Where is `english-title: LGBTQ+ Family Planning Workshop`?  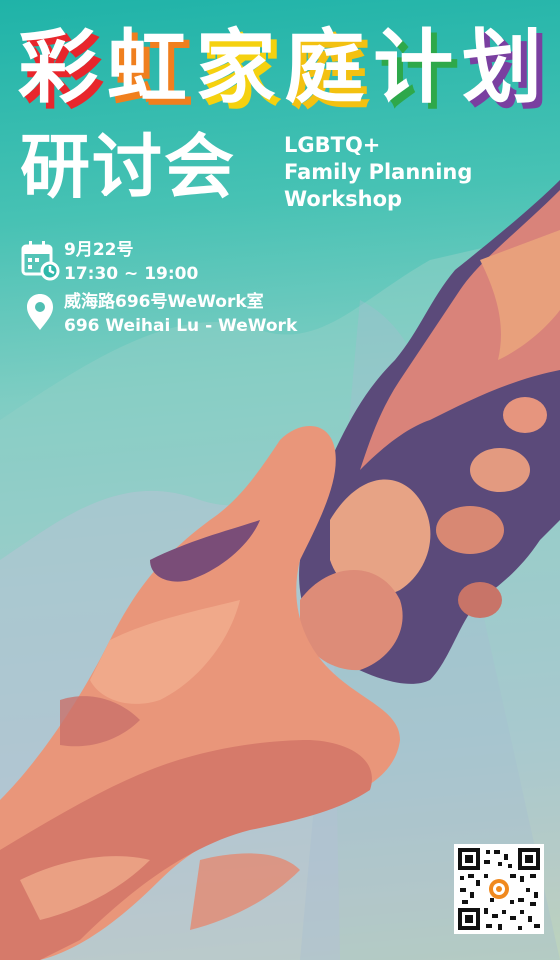 english-title: LGBTQ+ Family Planning Workshop is located at coordinates (414, 172).